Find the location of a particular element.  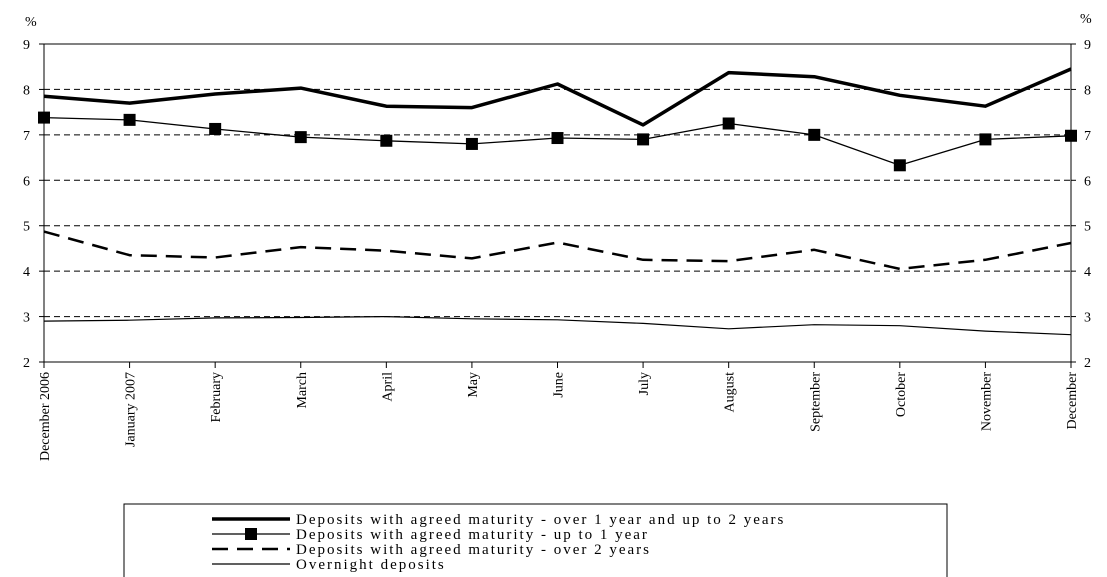

y-tick-label-left: 6 is located at coordinates (26, 181).